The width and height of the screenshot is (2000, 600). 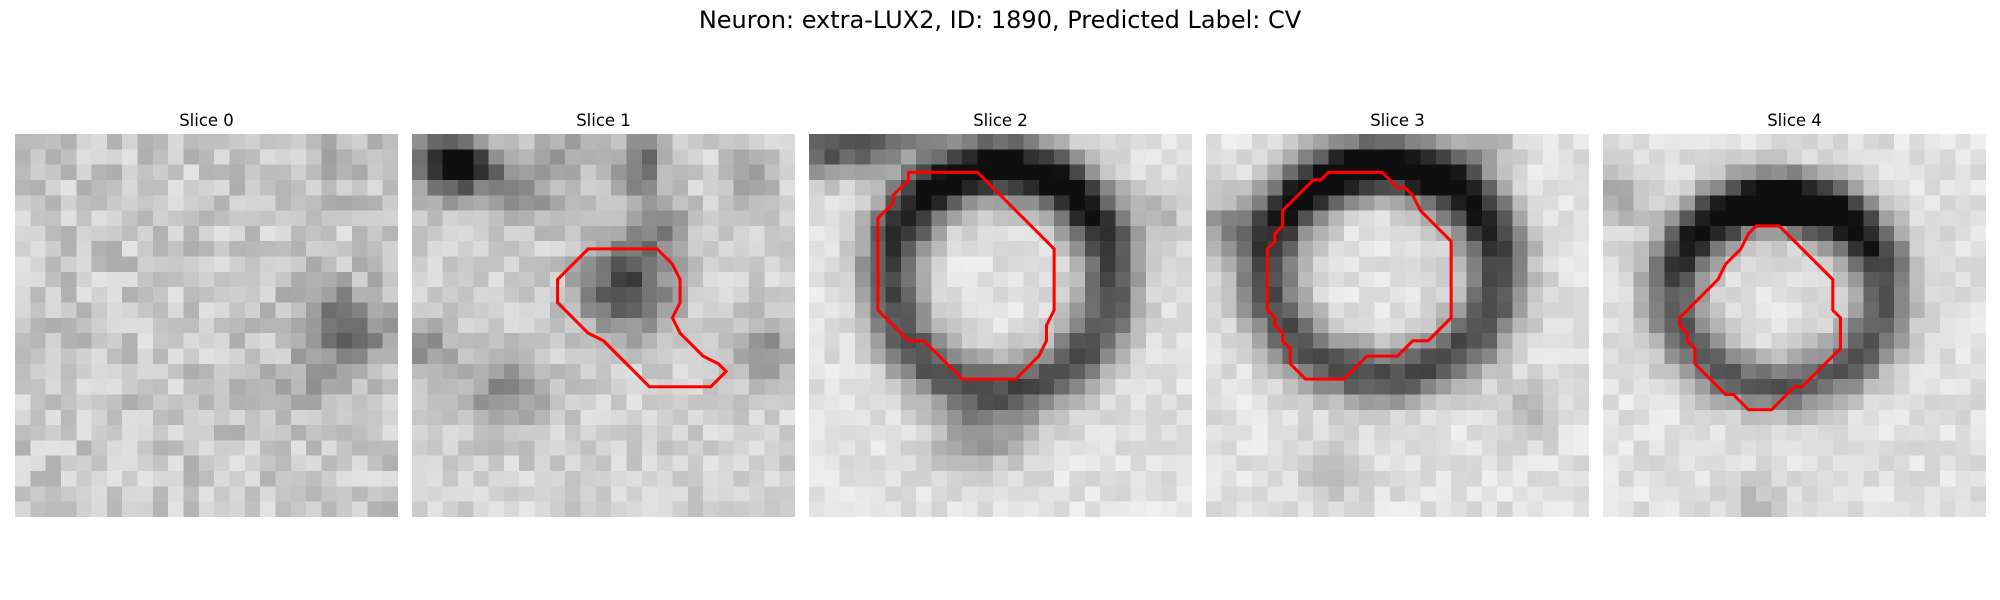 What do you see at coordinates (603, 120) in the screenshot?
I see `slice-title: Slice 1` at bounding box center [603, 120].